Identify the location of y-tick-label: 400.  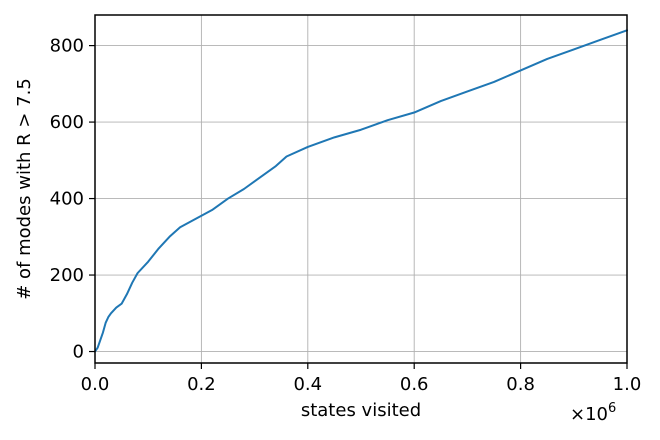
(67, 199).